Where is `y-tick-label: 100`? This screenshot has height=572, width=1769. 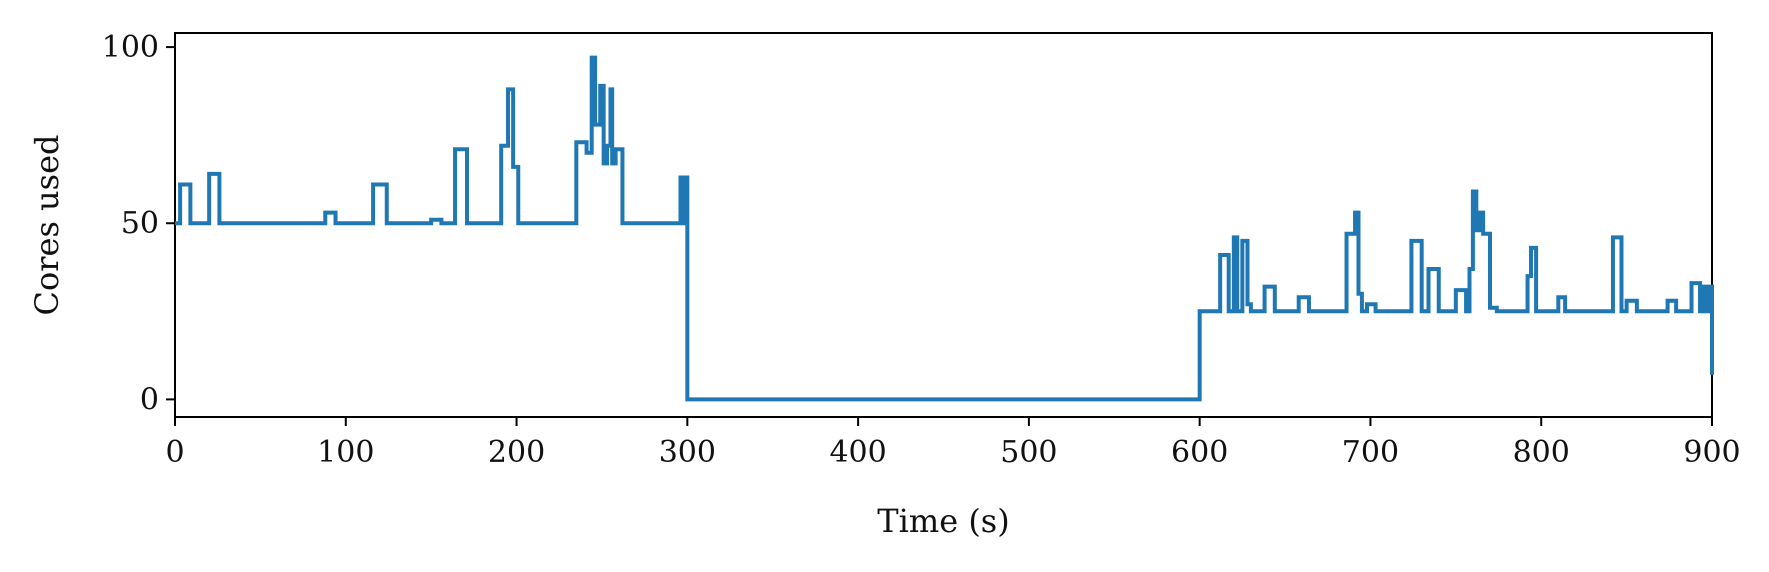
y-tick-label: 100 is located at coordinates (130, 47).